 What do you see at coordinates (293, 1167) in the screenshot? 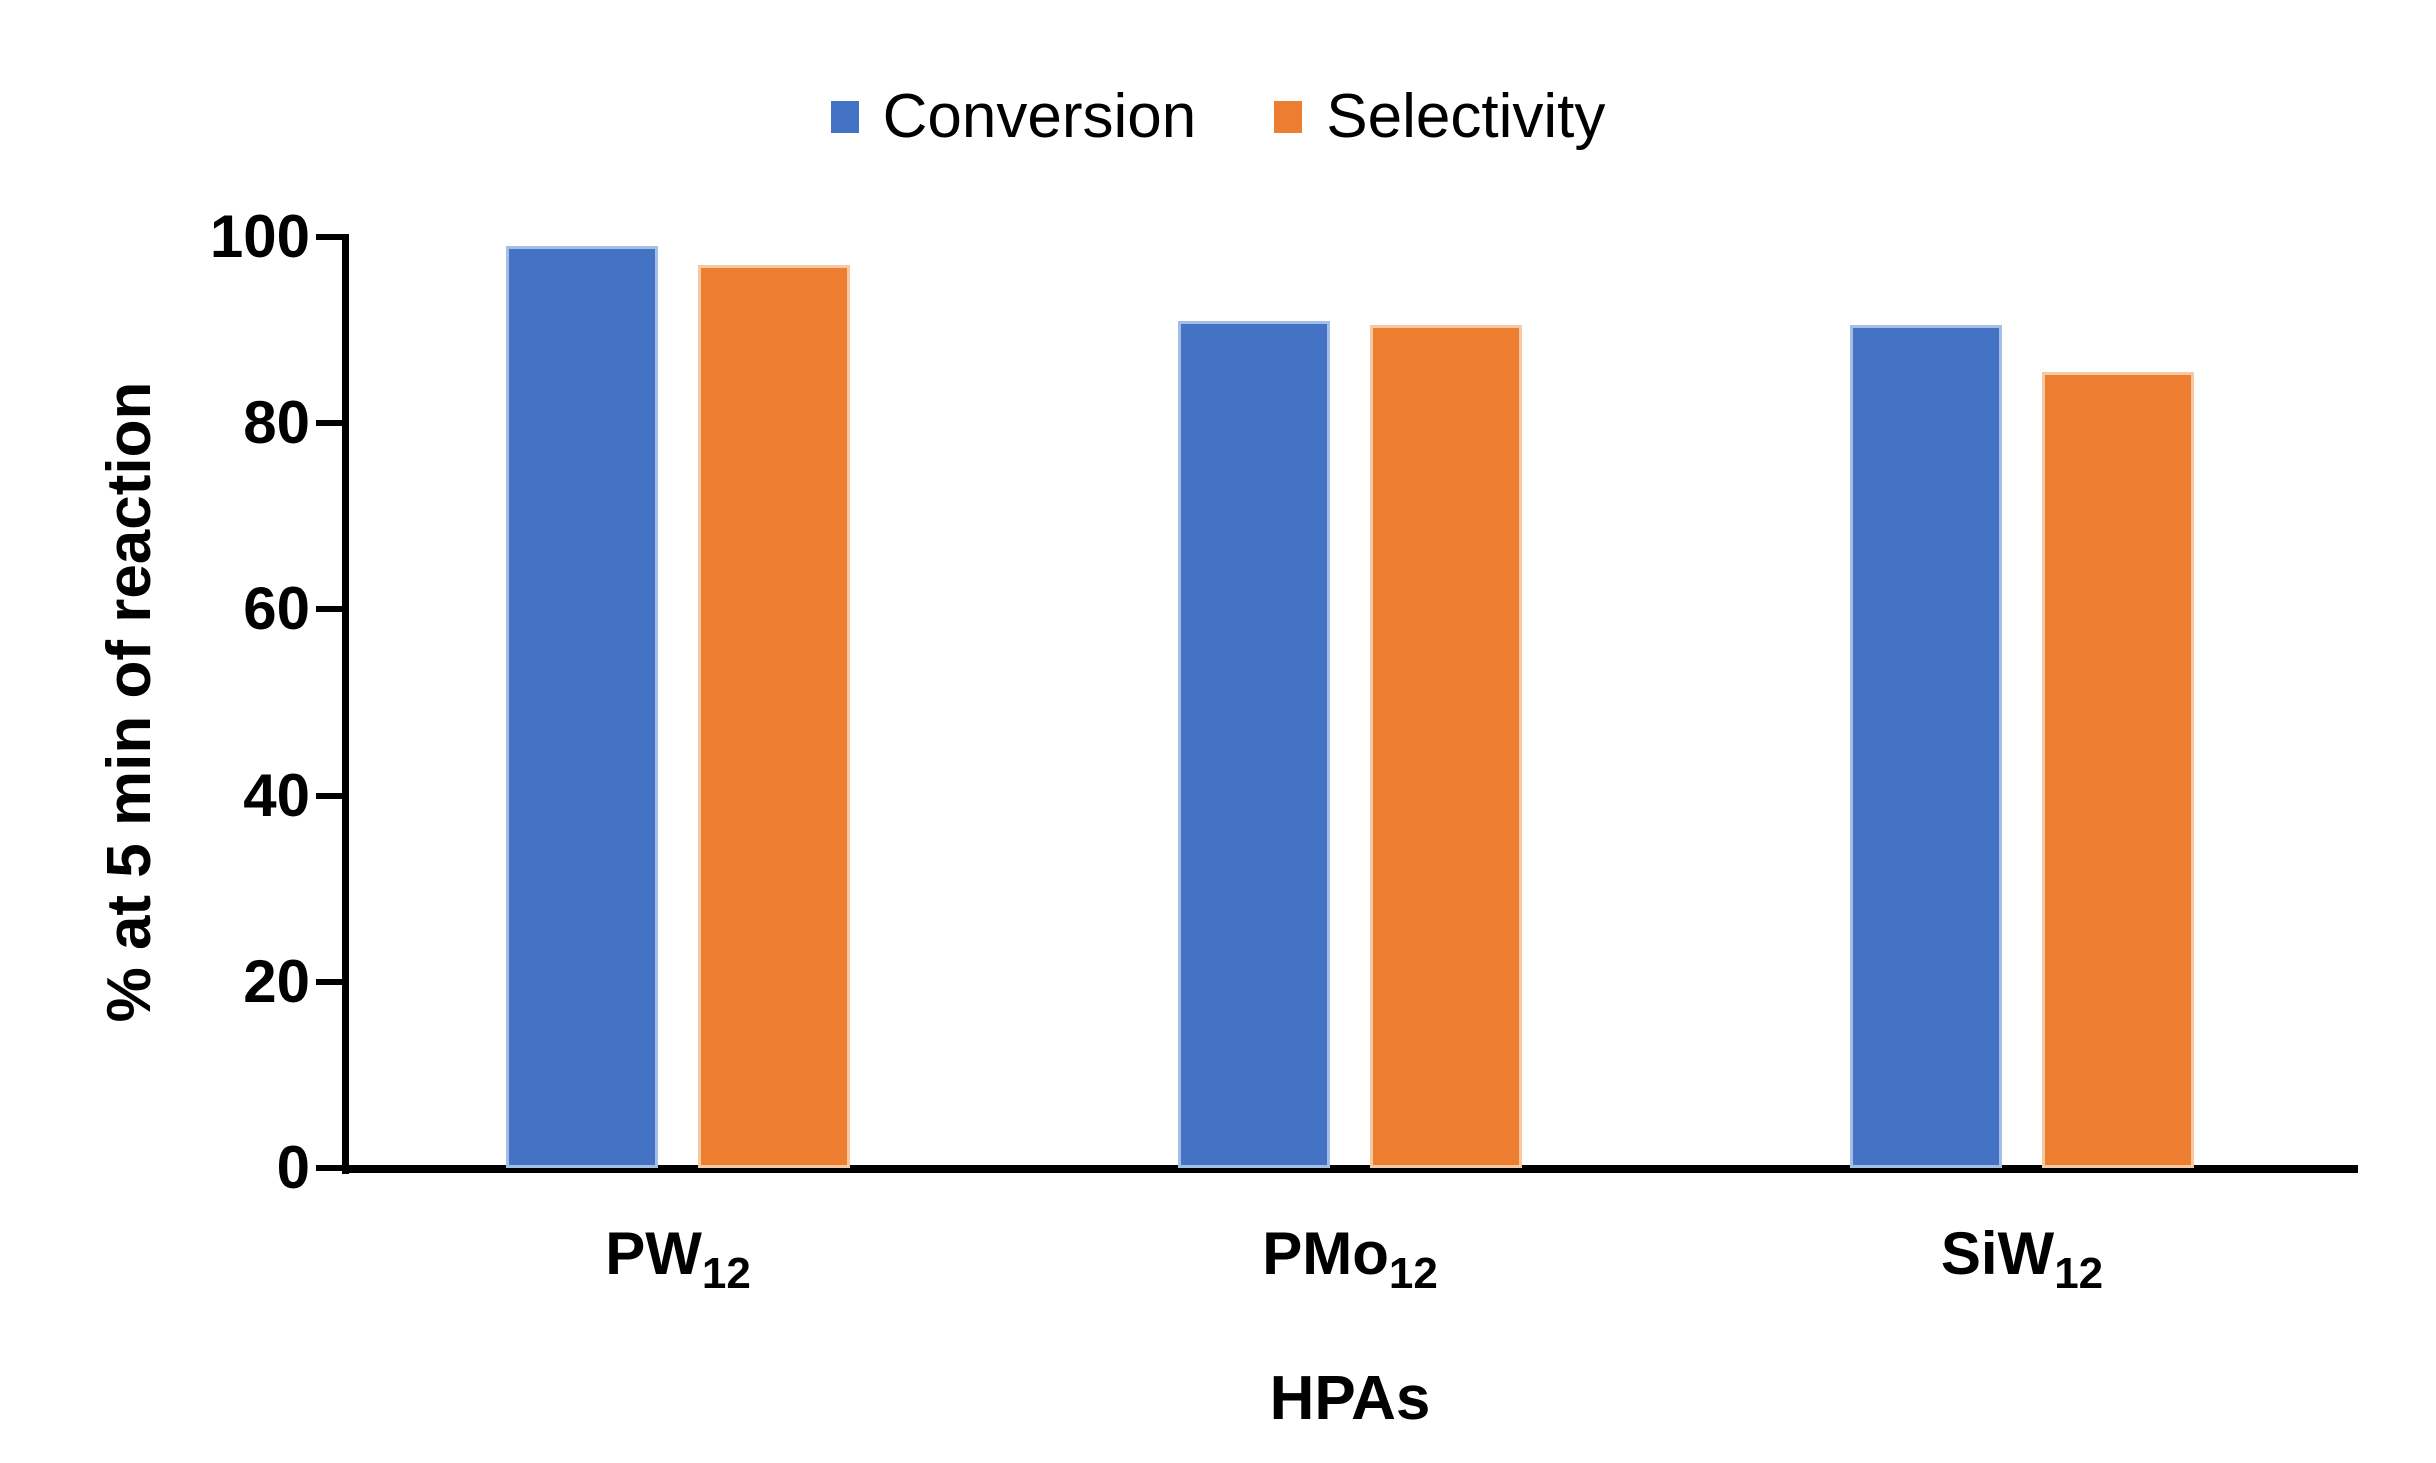
I see `y-tick-label-0: 0` at bounding box center [293, 1167].